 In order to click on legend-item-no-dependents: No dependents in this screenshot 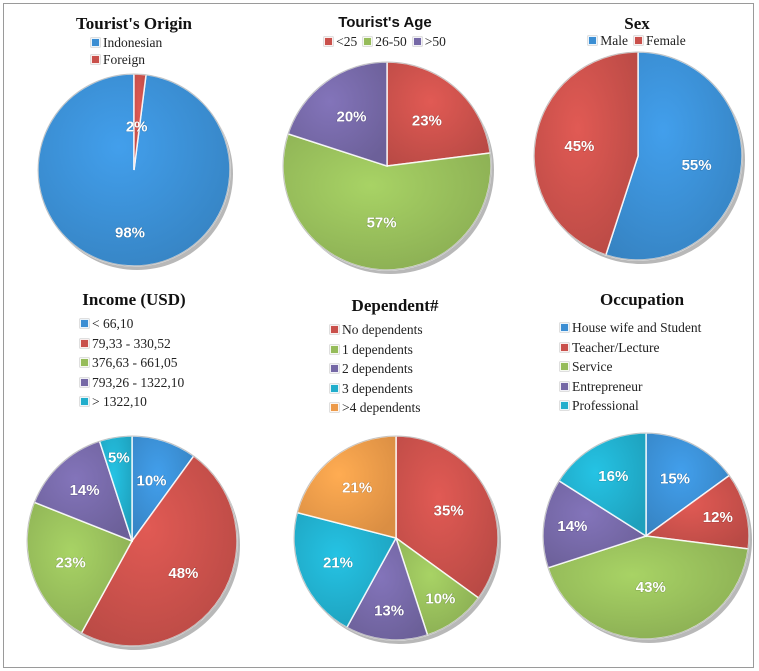, I will do `click(376, 330)`.